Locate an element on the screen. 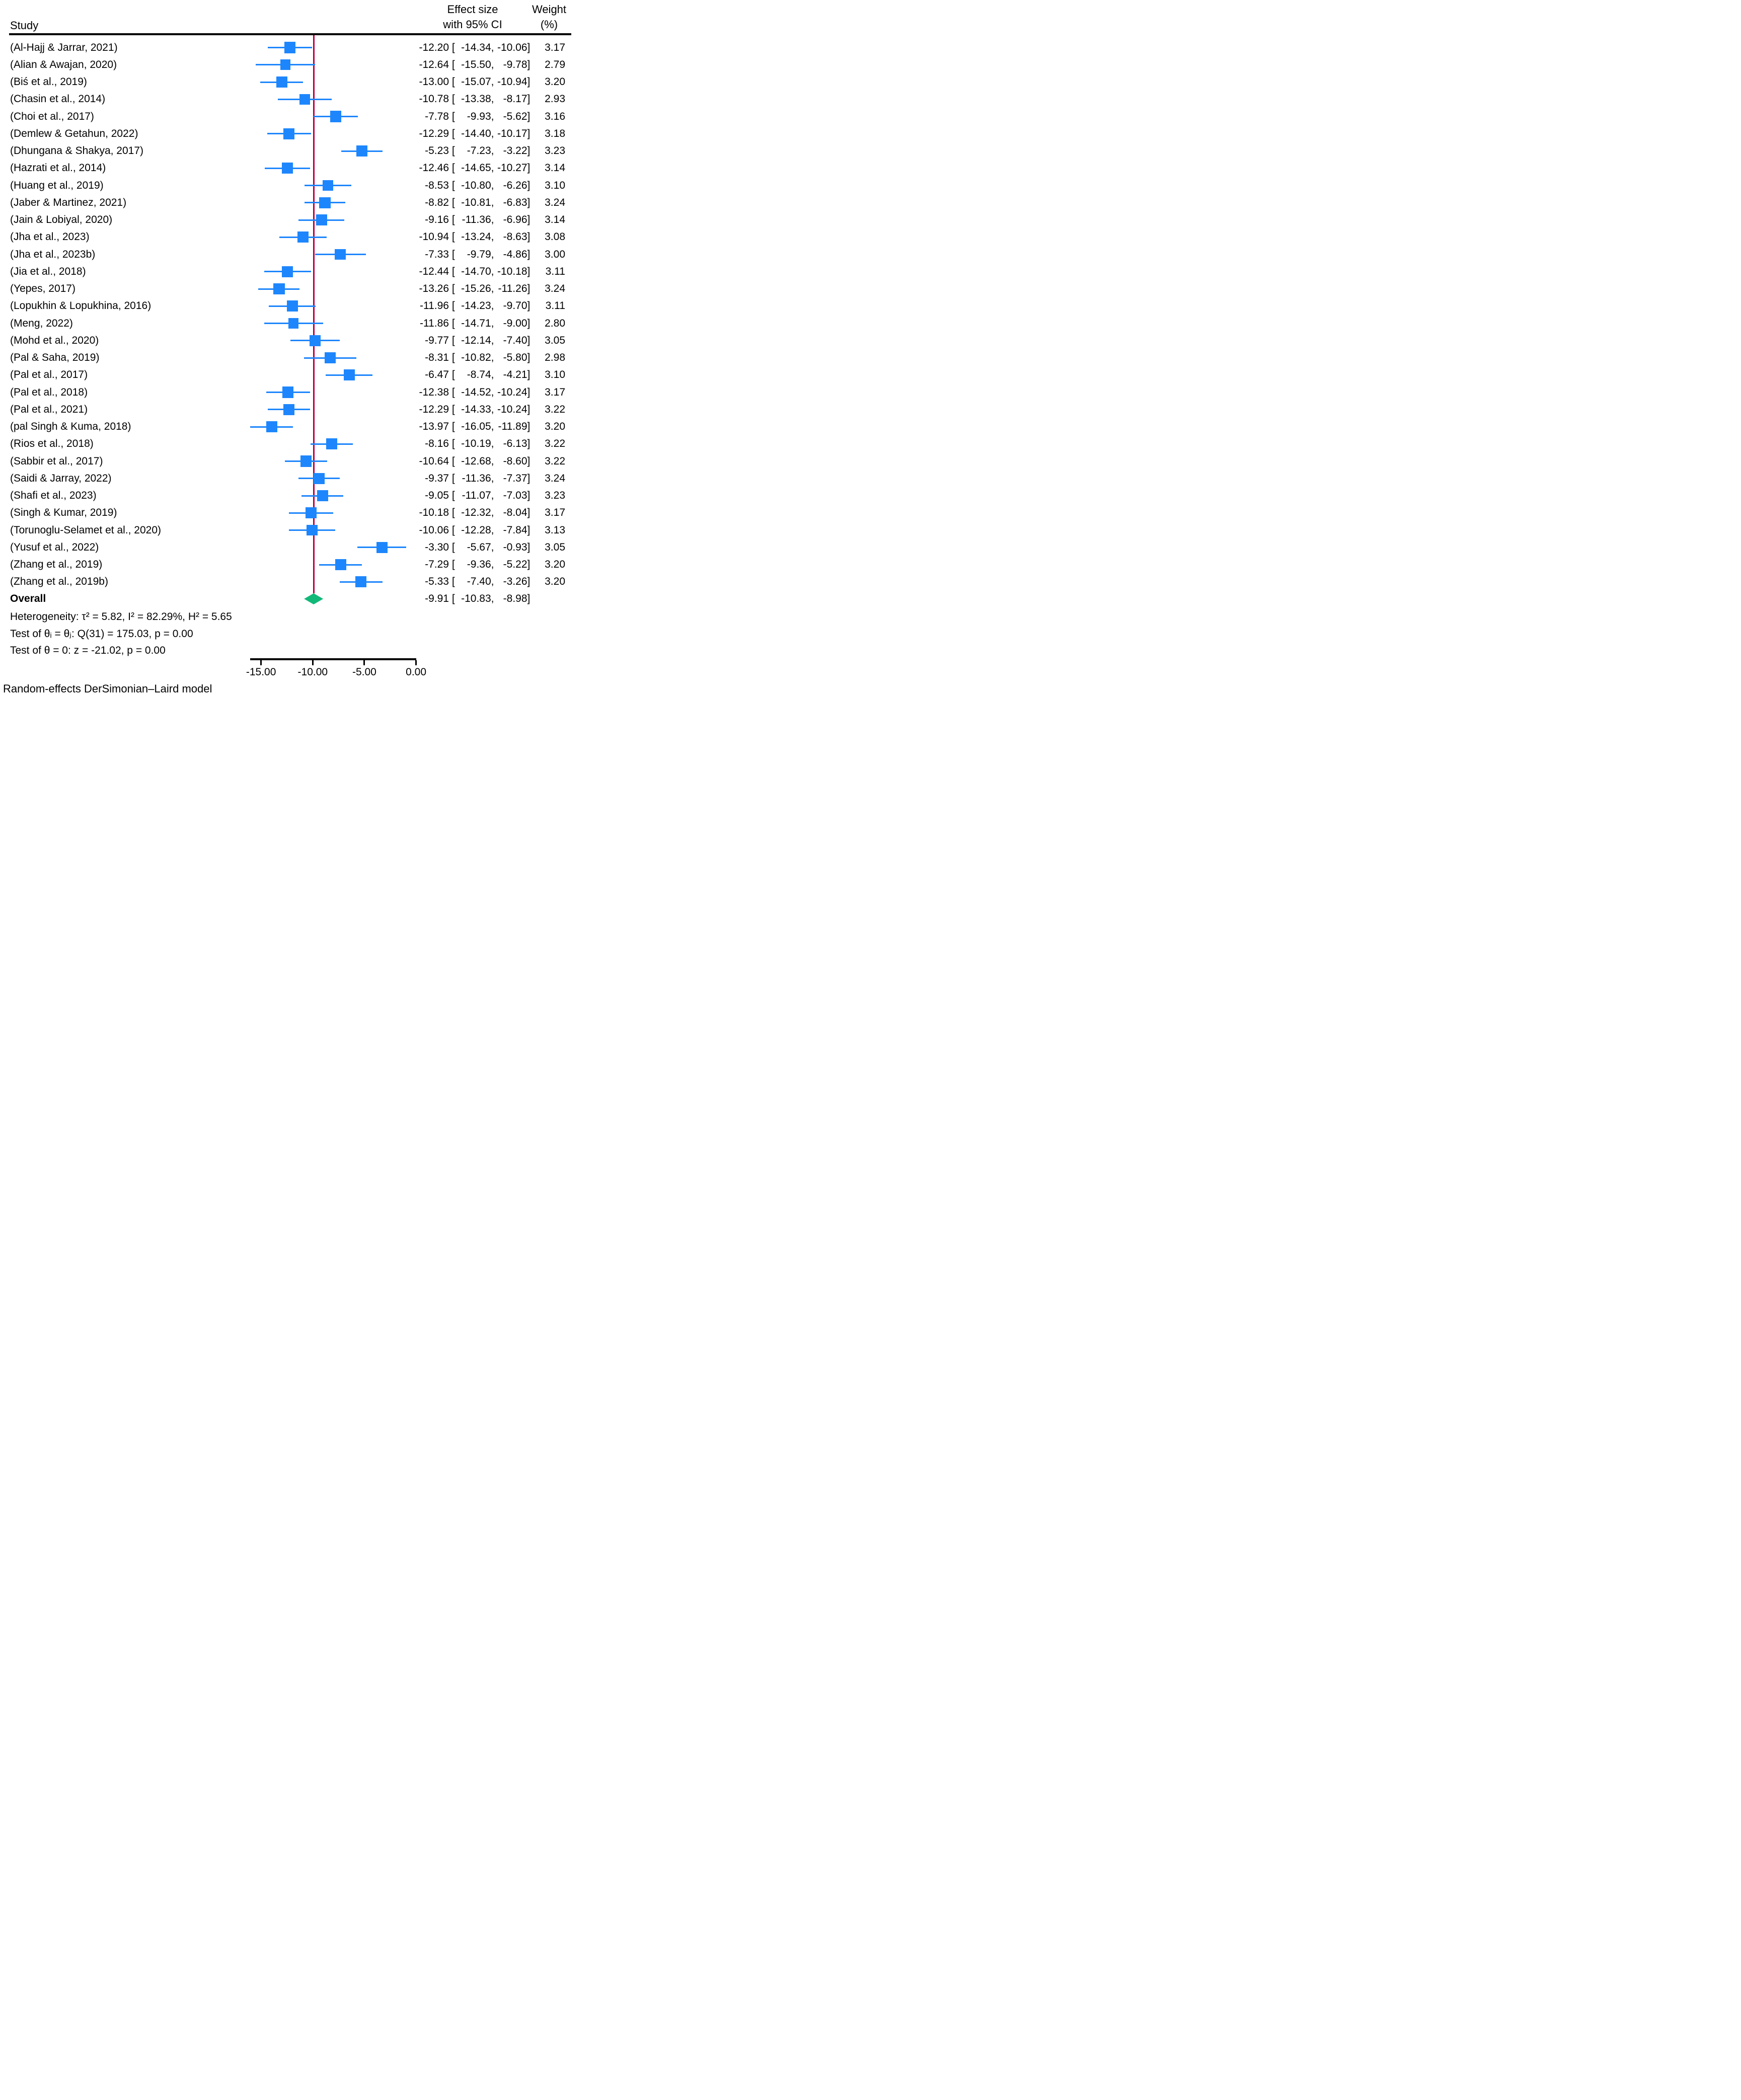 This screenshot has height=2100, width=1741. ci-low: -14.71 is located at coordinates (476, 323).